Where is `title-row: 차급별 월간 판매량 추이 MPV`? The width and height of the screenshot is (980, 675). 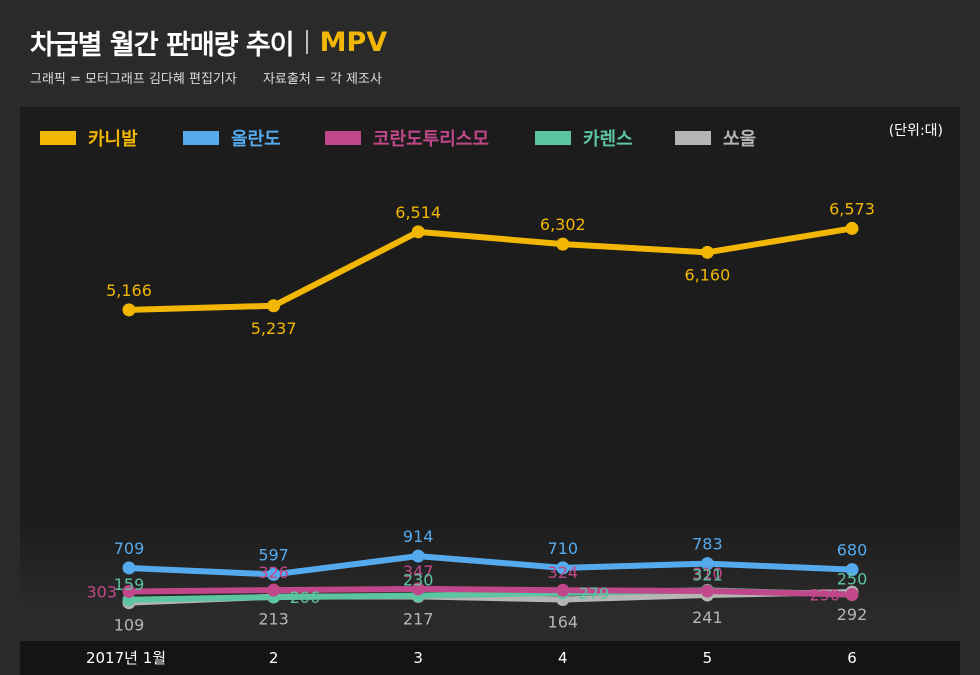 title-row: 차급별 월간 판매량 추이 MPV is located at coordinates (217, 42).